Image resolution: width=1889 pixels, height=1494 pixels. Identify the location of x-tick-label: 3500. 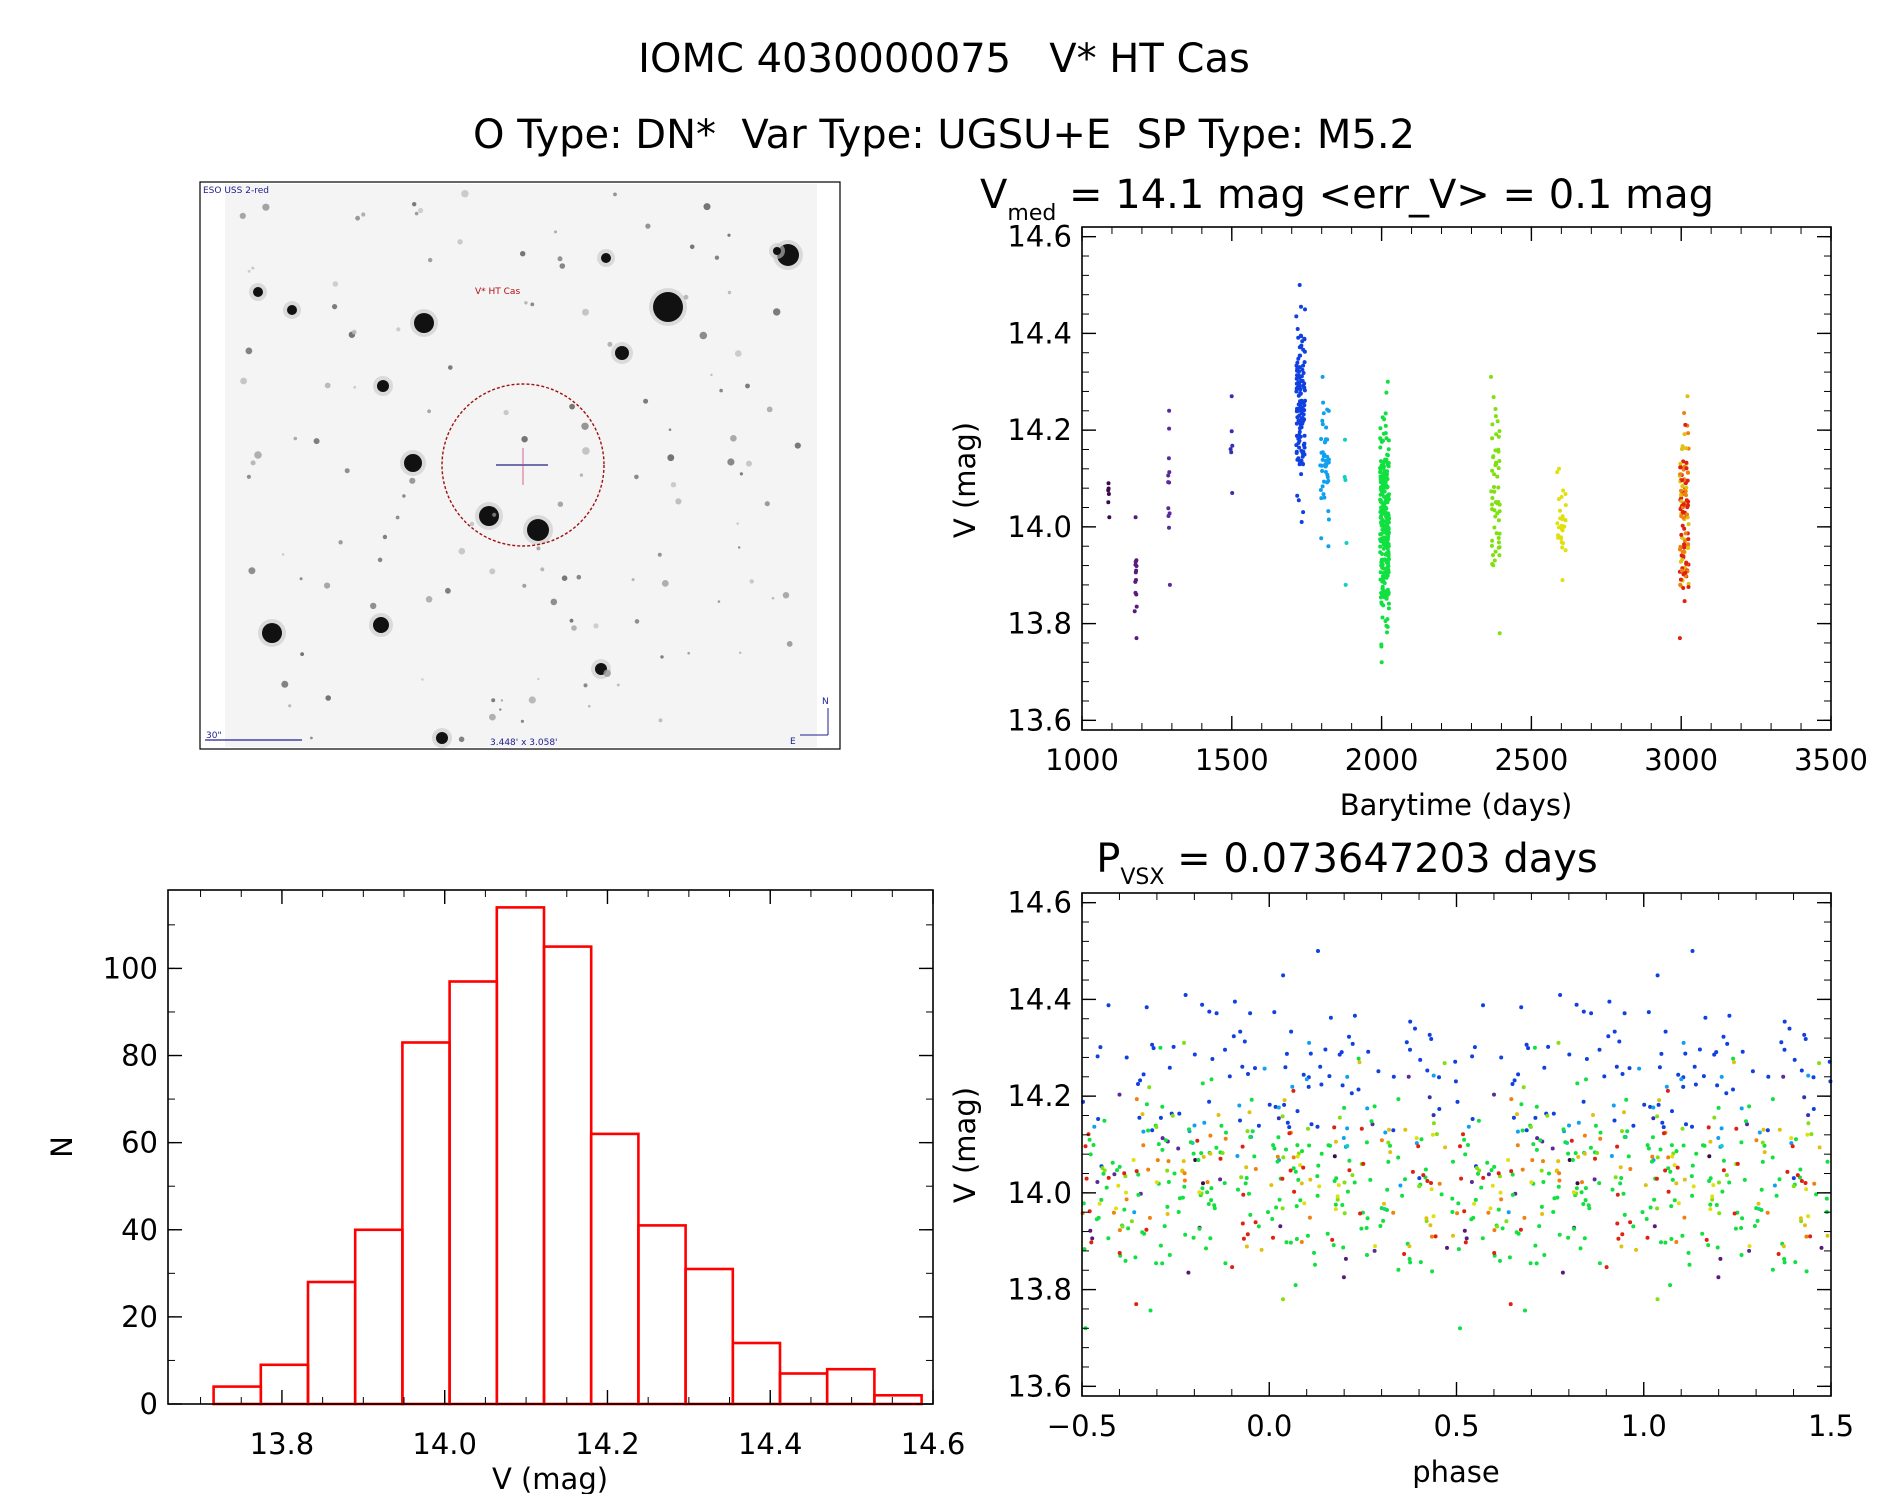
(1831, 760).